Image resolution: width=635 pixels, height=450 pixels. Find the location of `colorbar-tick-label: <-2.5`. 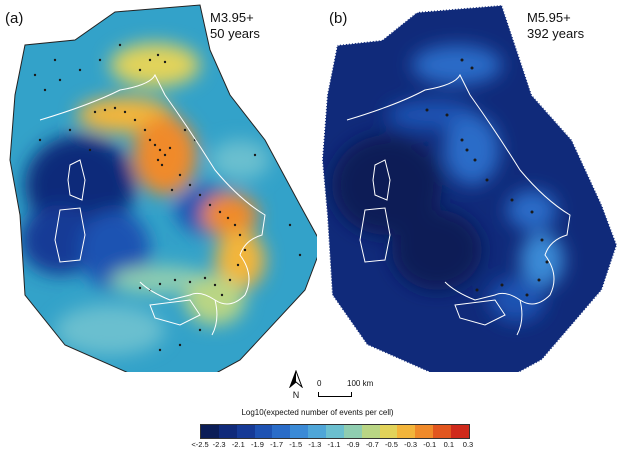

colorbar-tick-label: <-2.5 is located at coordinates (200, 444).